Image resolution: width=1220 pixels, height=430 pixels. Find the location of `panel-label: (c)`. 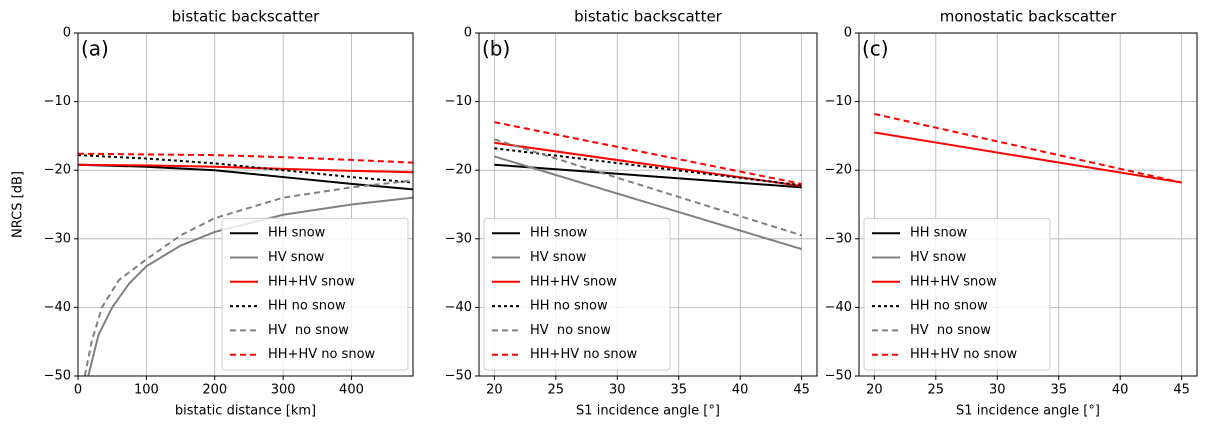

panel-label: (c) is located at coordinates (875, 49).